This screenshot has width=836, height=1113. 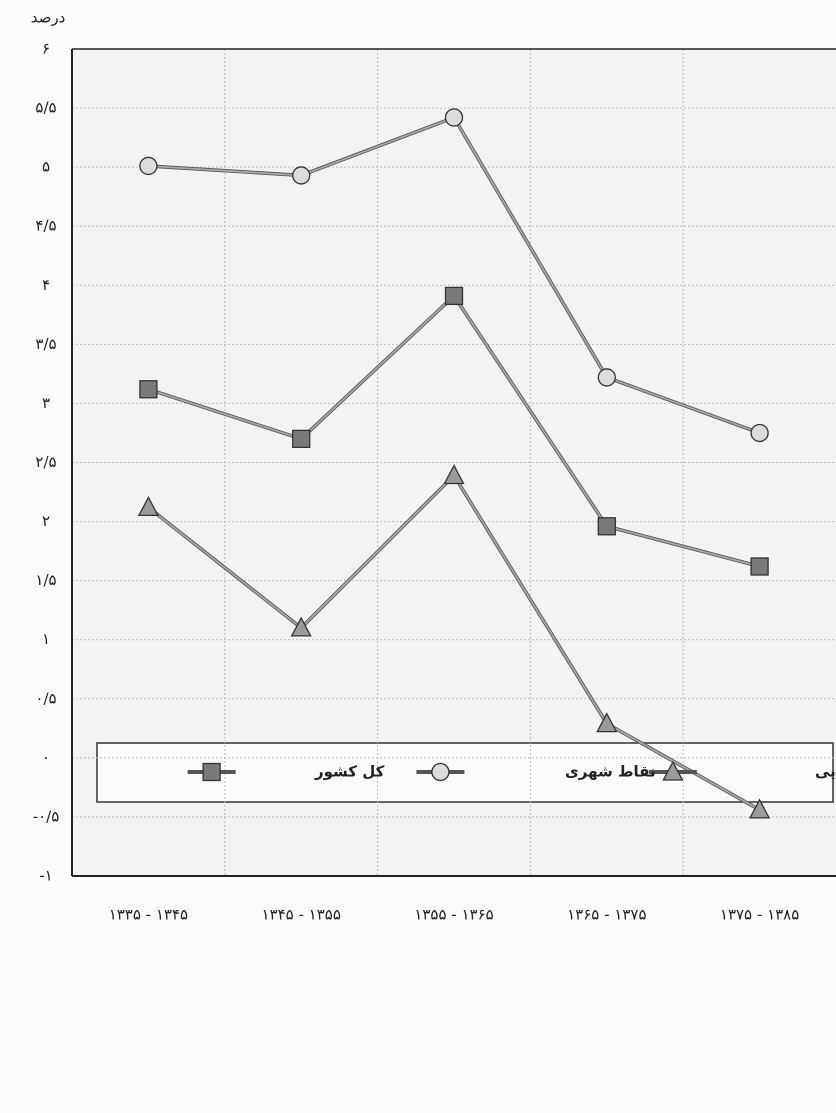 I want to click on y-tick-label: -۱, so click(x=45, y=876).